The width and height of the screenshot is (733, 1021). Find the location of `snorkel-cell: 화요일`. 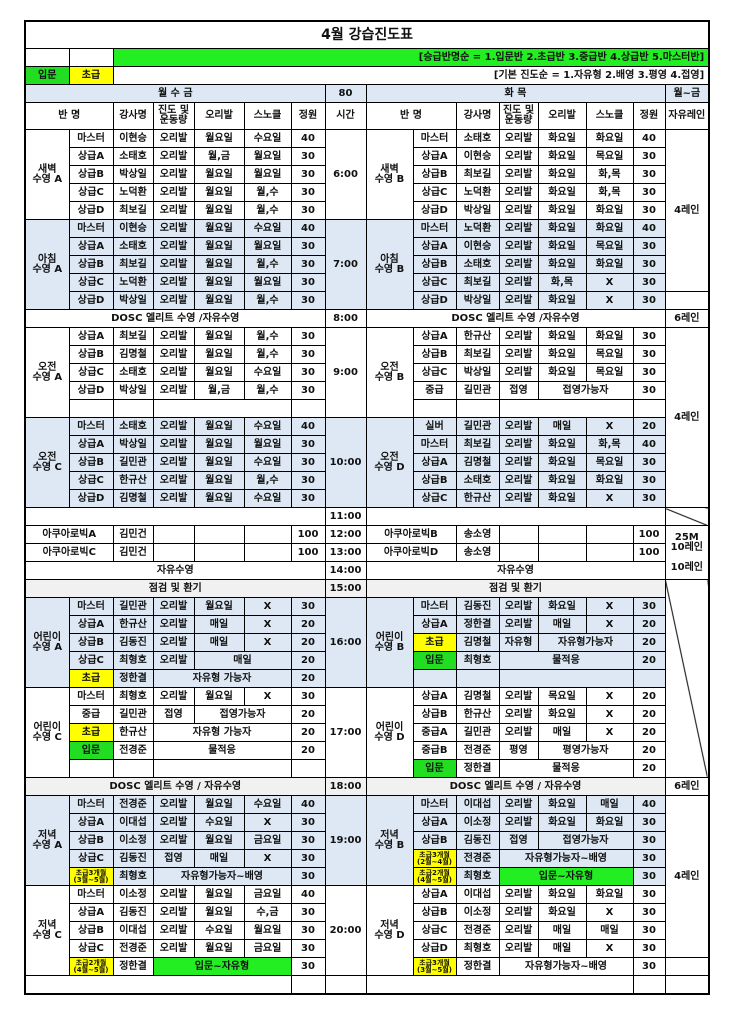

snorkel-cell: 화요일 is located at coordinates (609, 822).